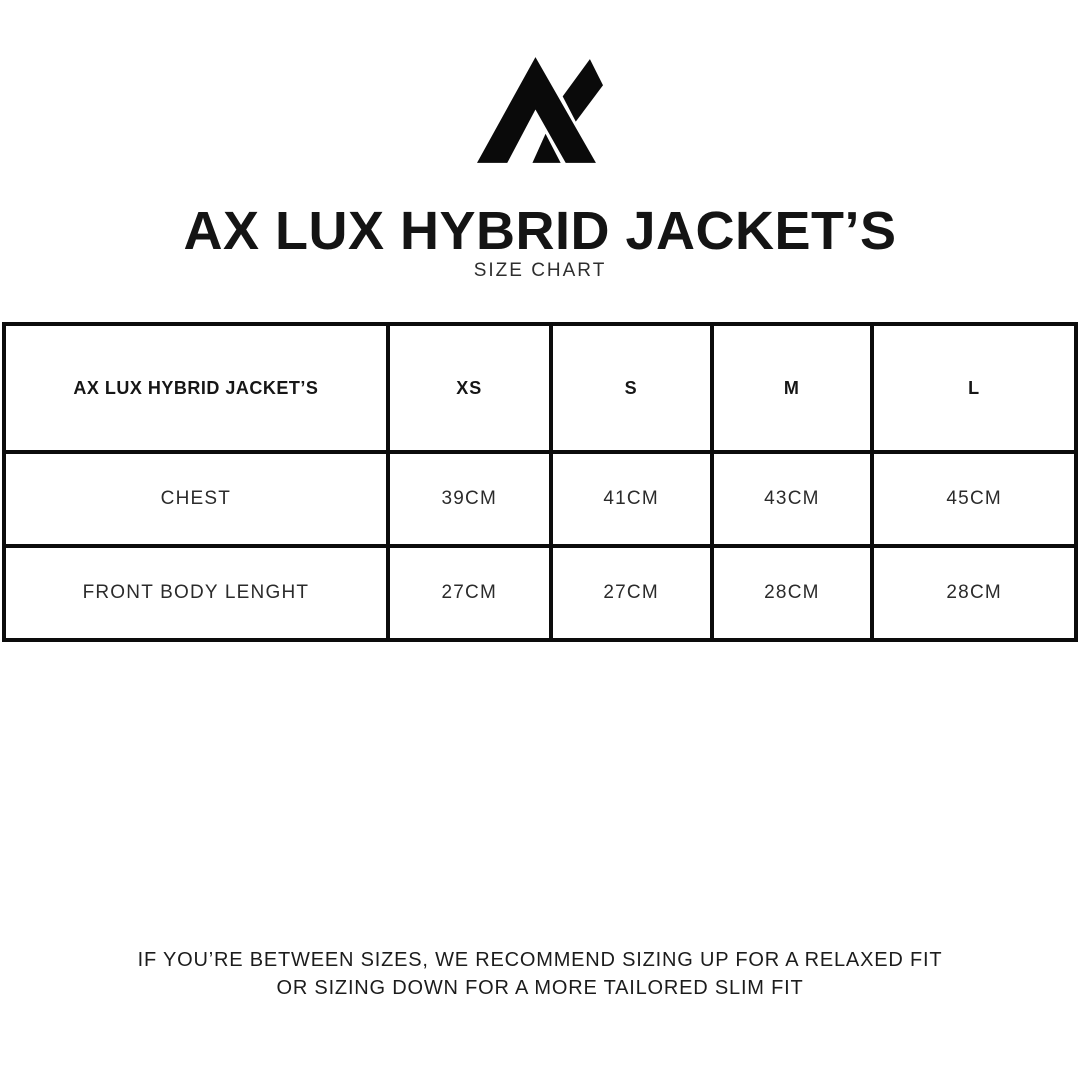 The image size is (1080, 1080). What do you see at coordinates (540, 110) in the screenshot?
I see `ax-monogram-logo-icon` at bounding box center [540, 110].